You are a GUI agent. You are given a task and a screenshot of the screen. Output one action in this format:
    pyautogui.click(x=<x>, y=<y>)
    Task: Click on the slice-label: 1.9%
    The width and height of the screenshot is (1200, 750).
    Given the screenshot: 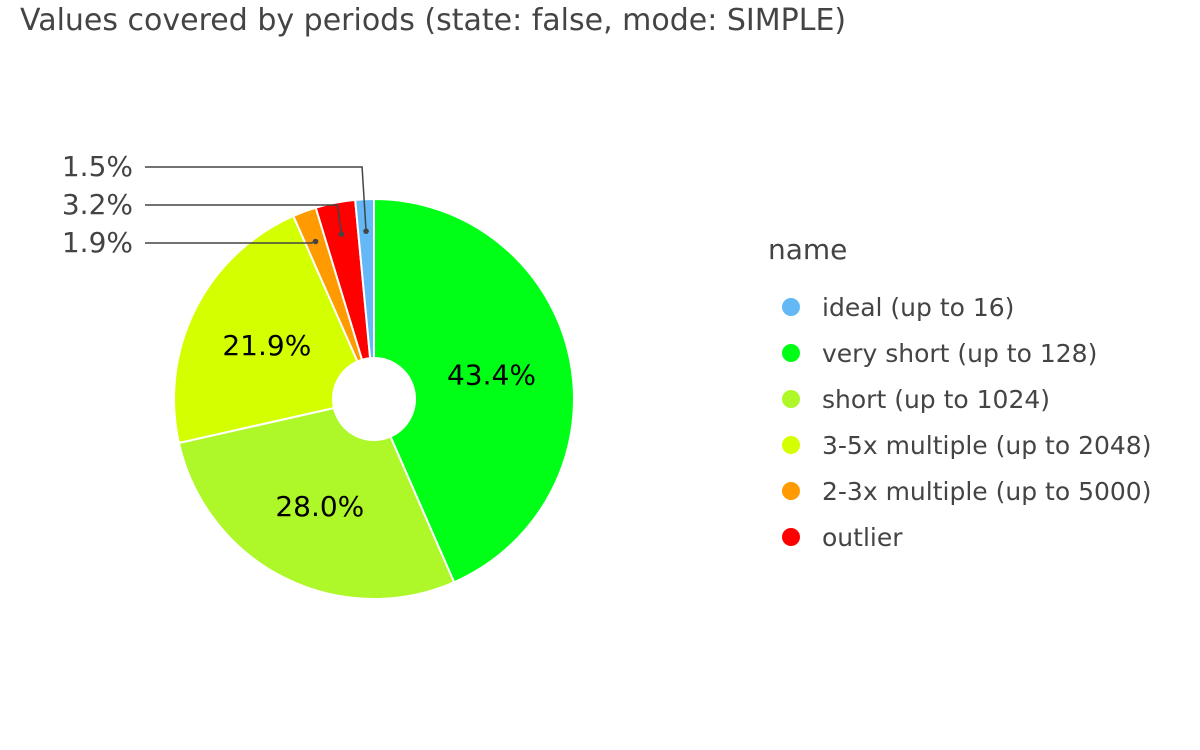 What is the action you would take?
    pyautogui.click(x=97, y=242)
    